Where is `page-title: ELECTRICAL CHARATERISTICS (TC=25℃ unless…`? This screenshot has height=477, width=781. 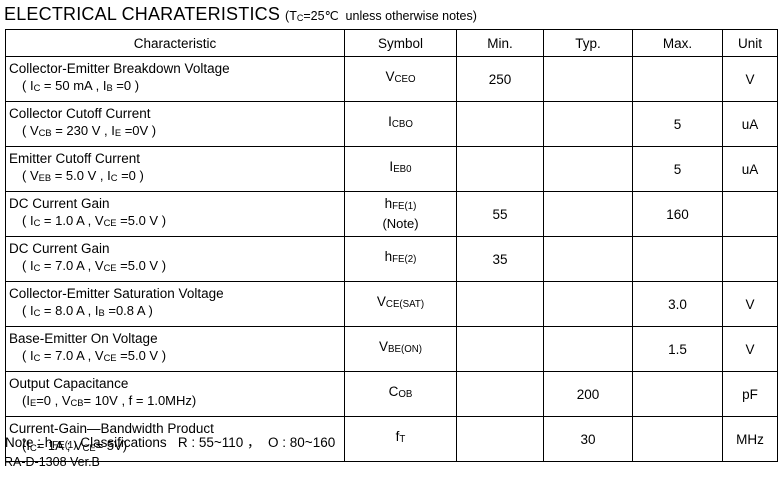 page-title: ELECTRICAL CHARATERISTICS (TC=25℃ unless… is located at coordinates (240, 14).